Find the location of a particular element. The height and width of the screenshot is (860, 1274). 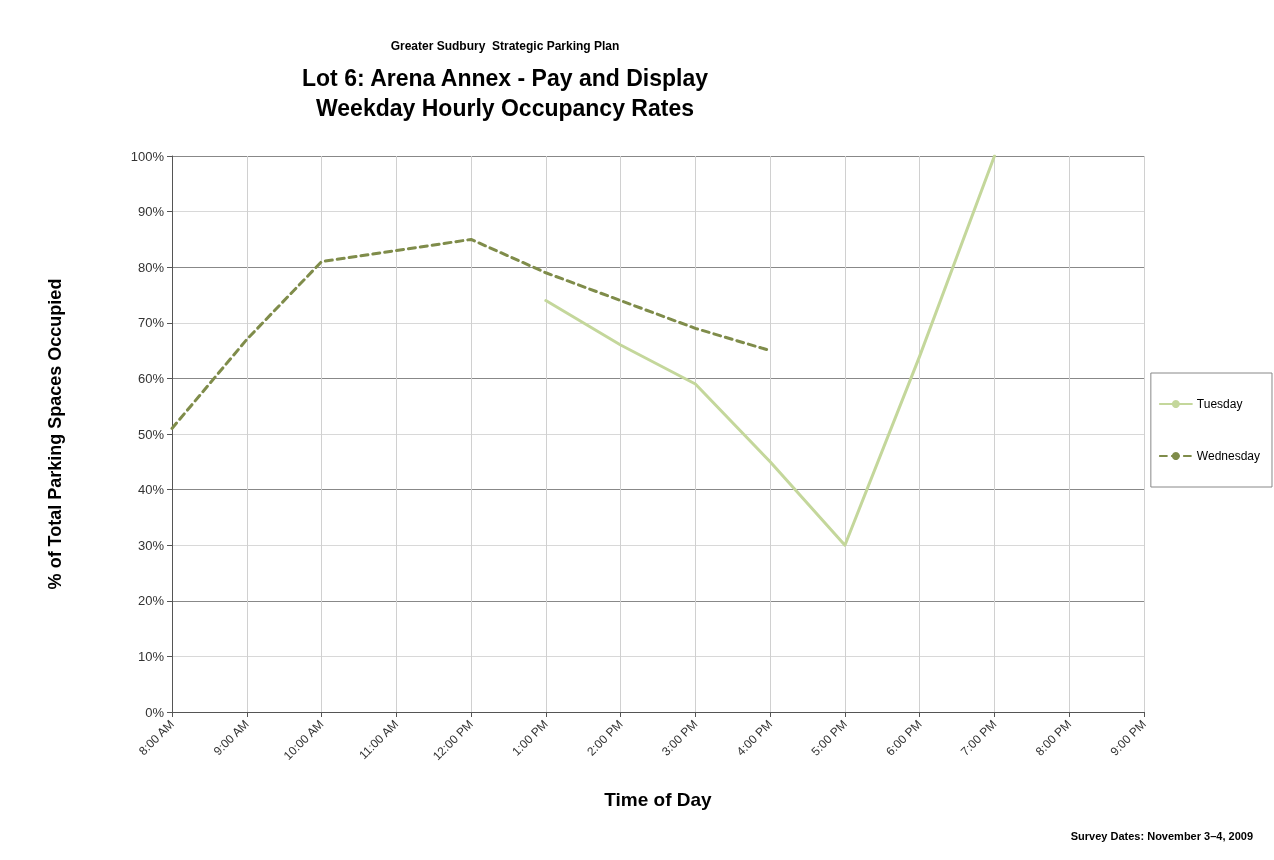

y-tick-label: 80% is located at coordinates (151, 267).